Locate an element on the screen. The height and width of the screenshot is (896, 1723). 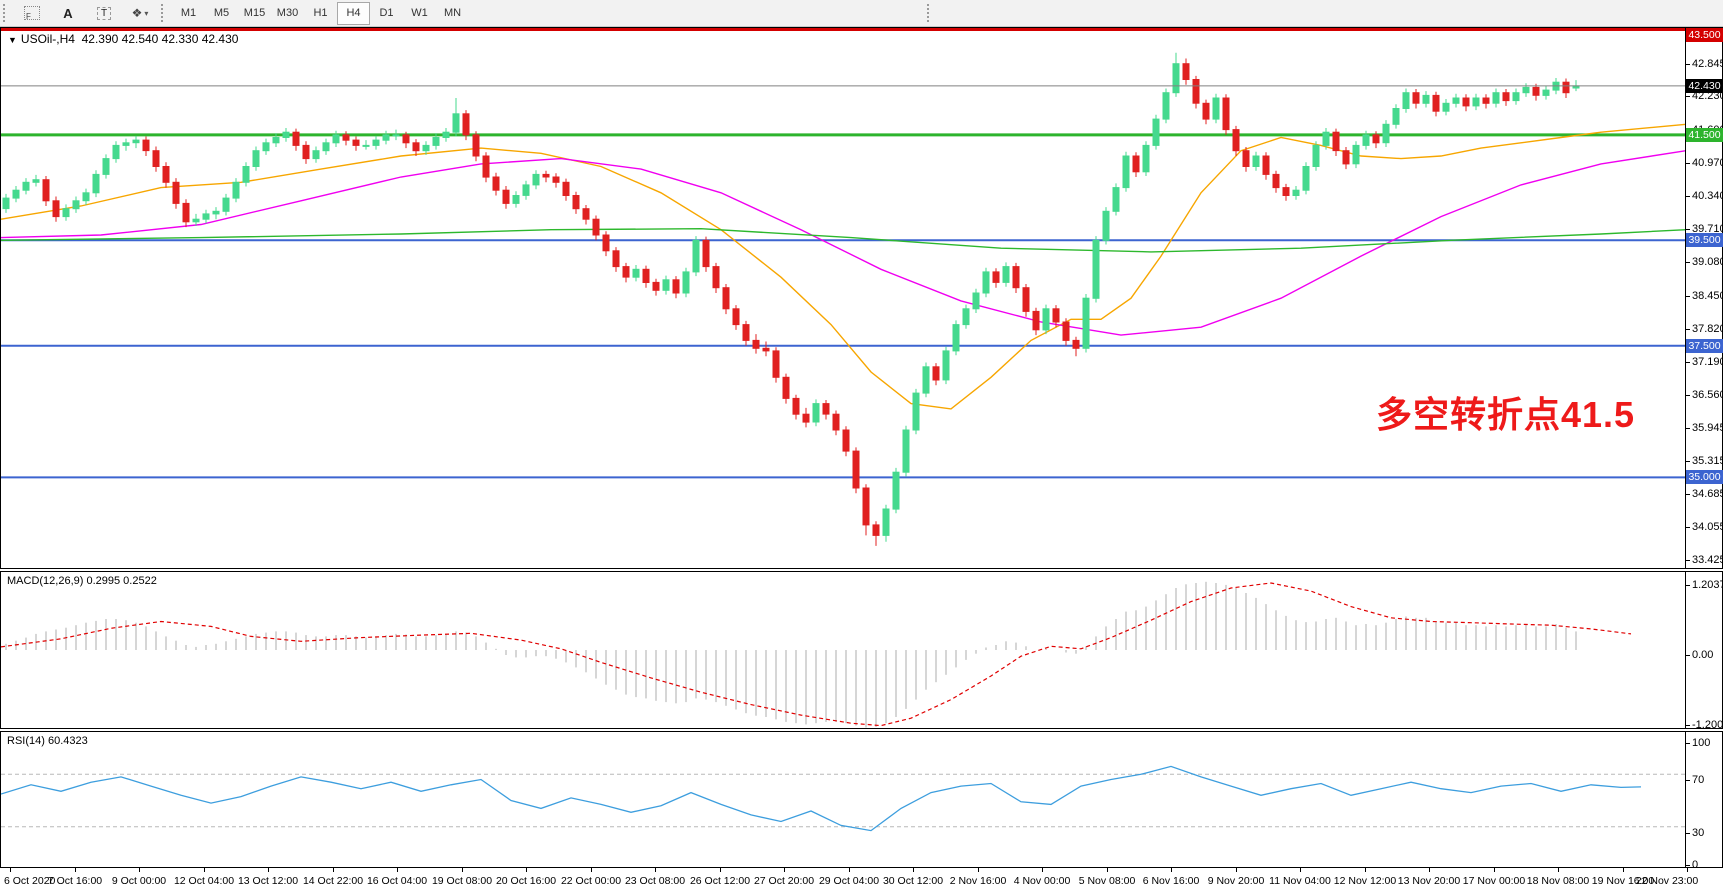
timeframe-button-m30: M30 is located at coordinates (287, 13).